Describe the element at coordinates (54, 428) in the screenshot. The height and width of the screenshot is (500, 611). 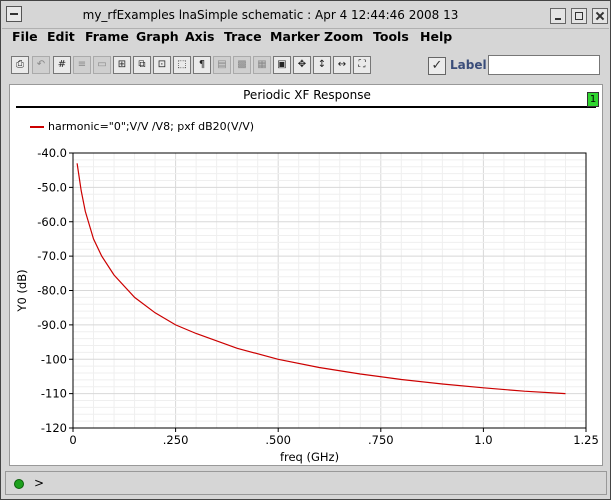
I see `y-tick-label: -120` at that location.